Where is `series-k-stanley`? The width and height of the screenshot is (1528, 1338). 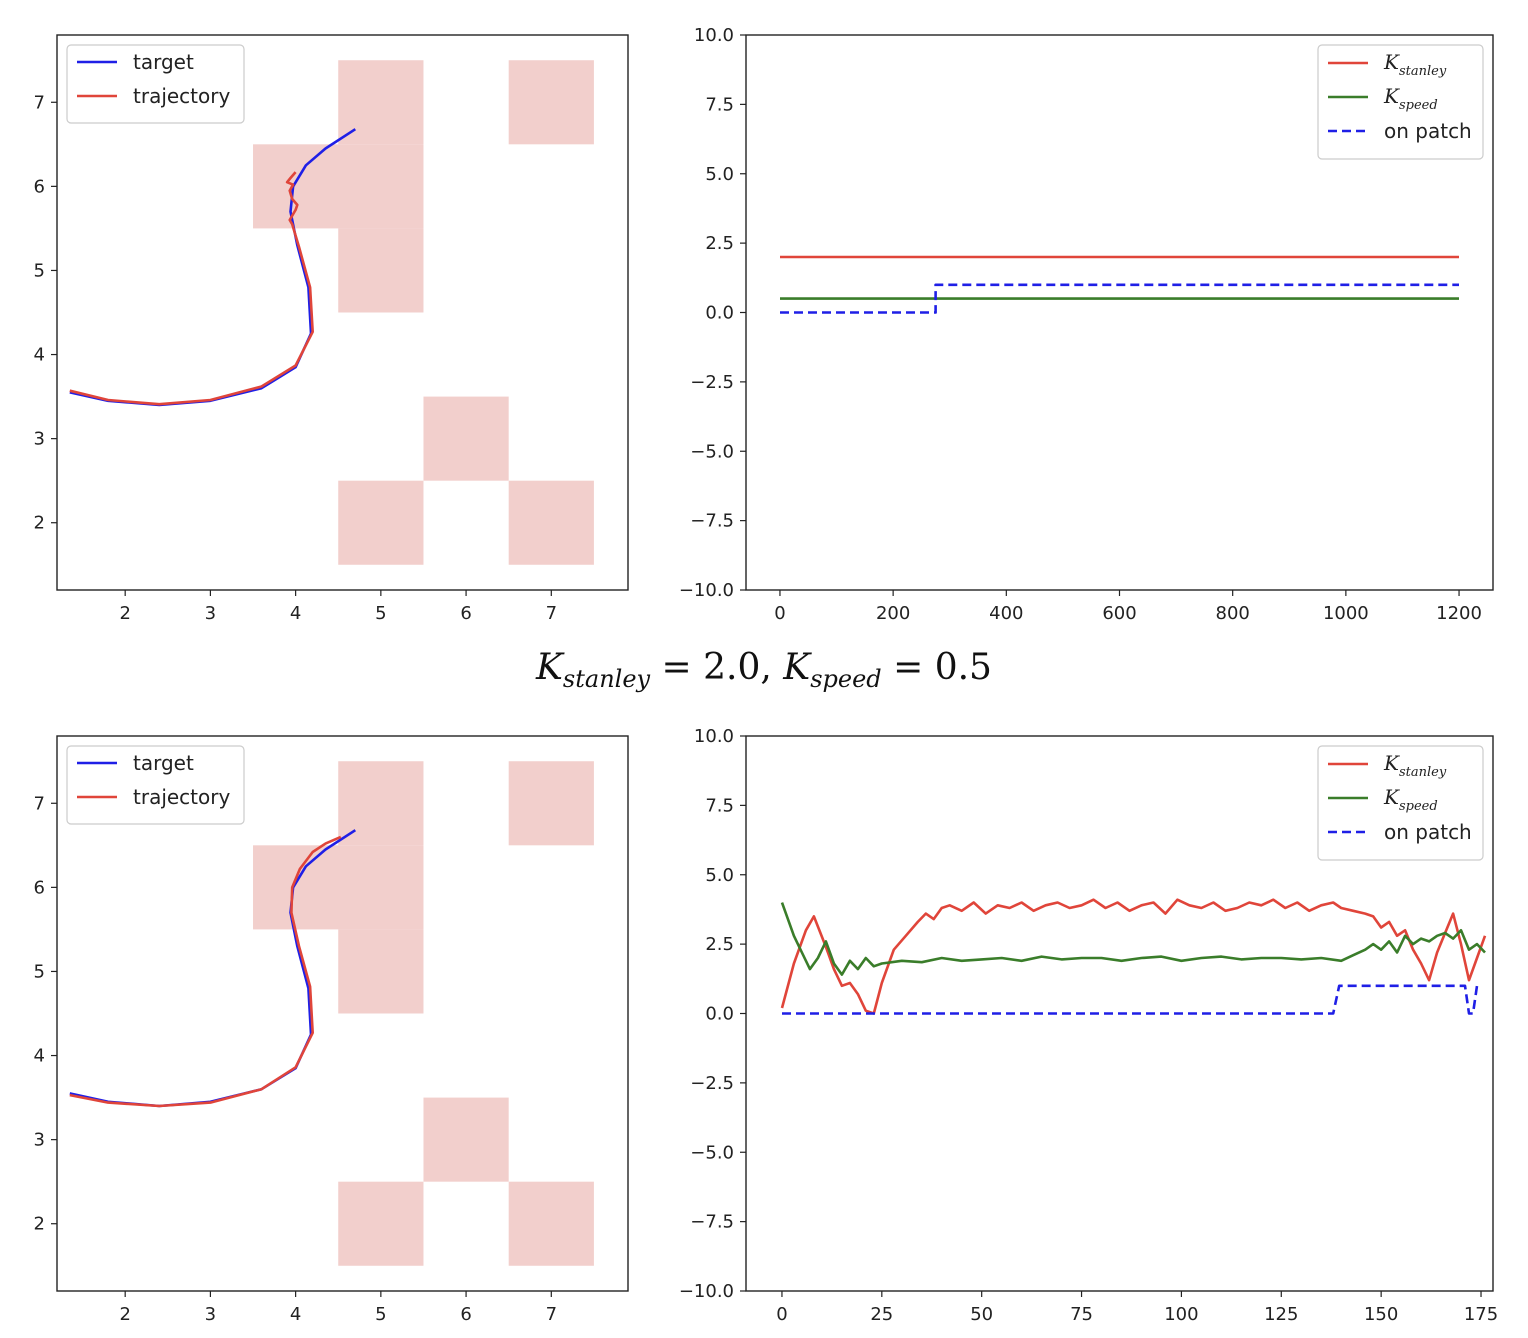 series-k-stanley is located at coordinates (1133, 956).